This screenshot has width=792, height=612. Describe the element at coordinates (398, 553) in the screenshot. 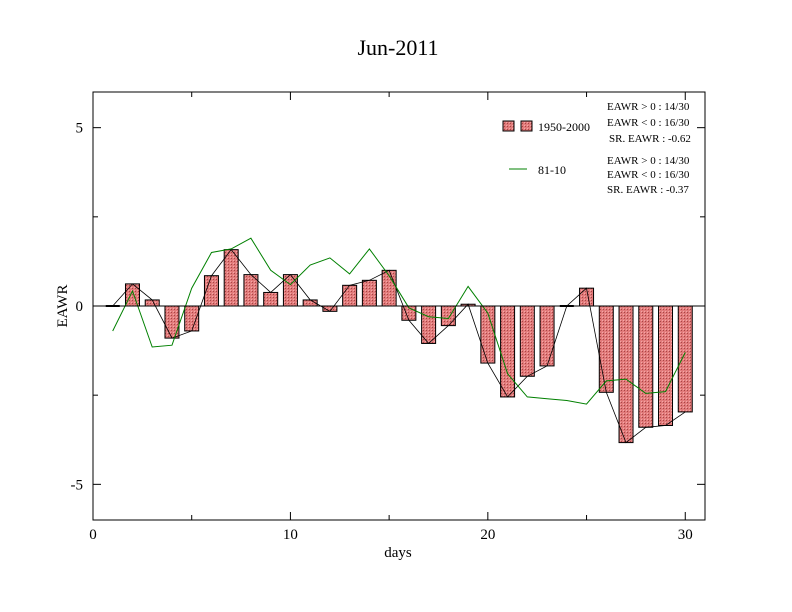

I see `x-axis-label: days` at that location.